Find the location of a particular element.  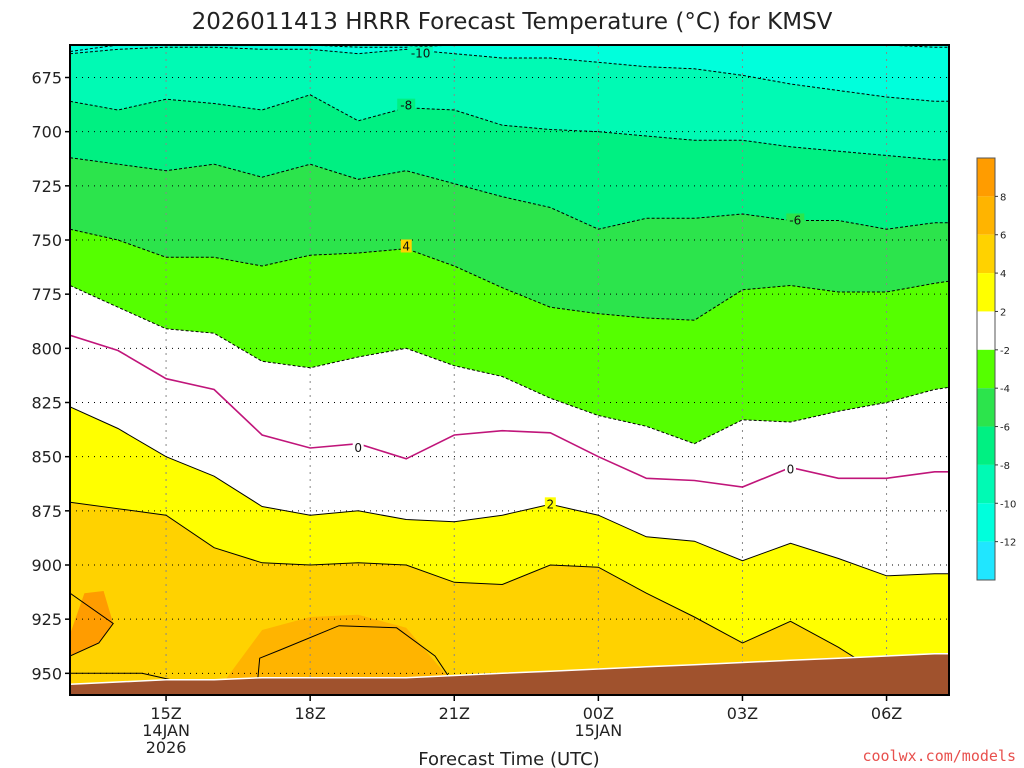

x-tick-label-30-0: 06Z is located at coordinates (886, 713).